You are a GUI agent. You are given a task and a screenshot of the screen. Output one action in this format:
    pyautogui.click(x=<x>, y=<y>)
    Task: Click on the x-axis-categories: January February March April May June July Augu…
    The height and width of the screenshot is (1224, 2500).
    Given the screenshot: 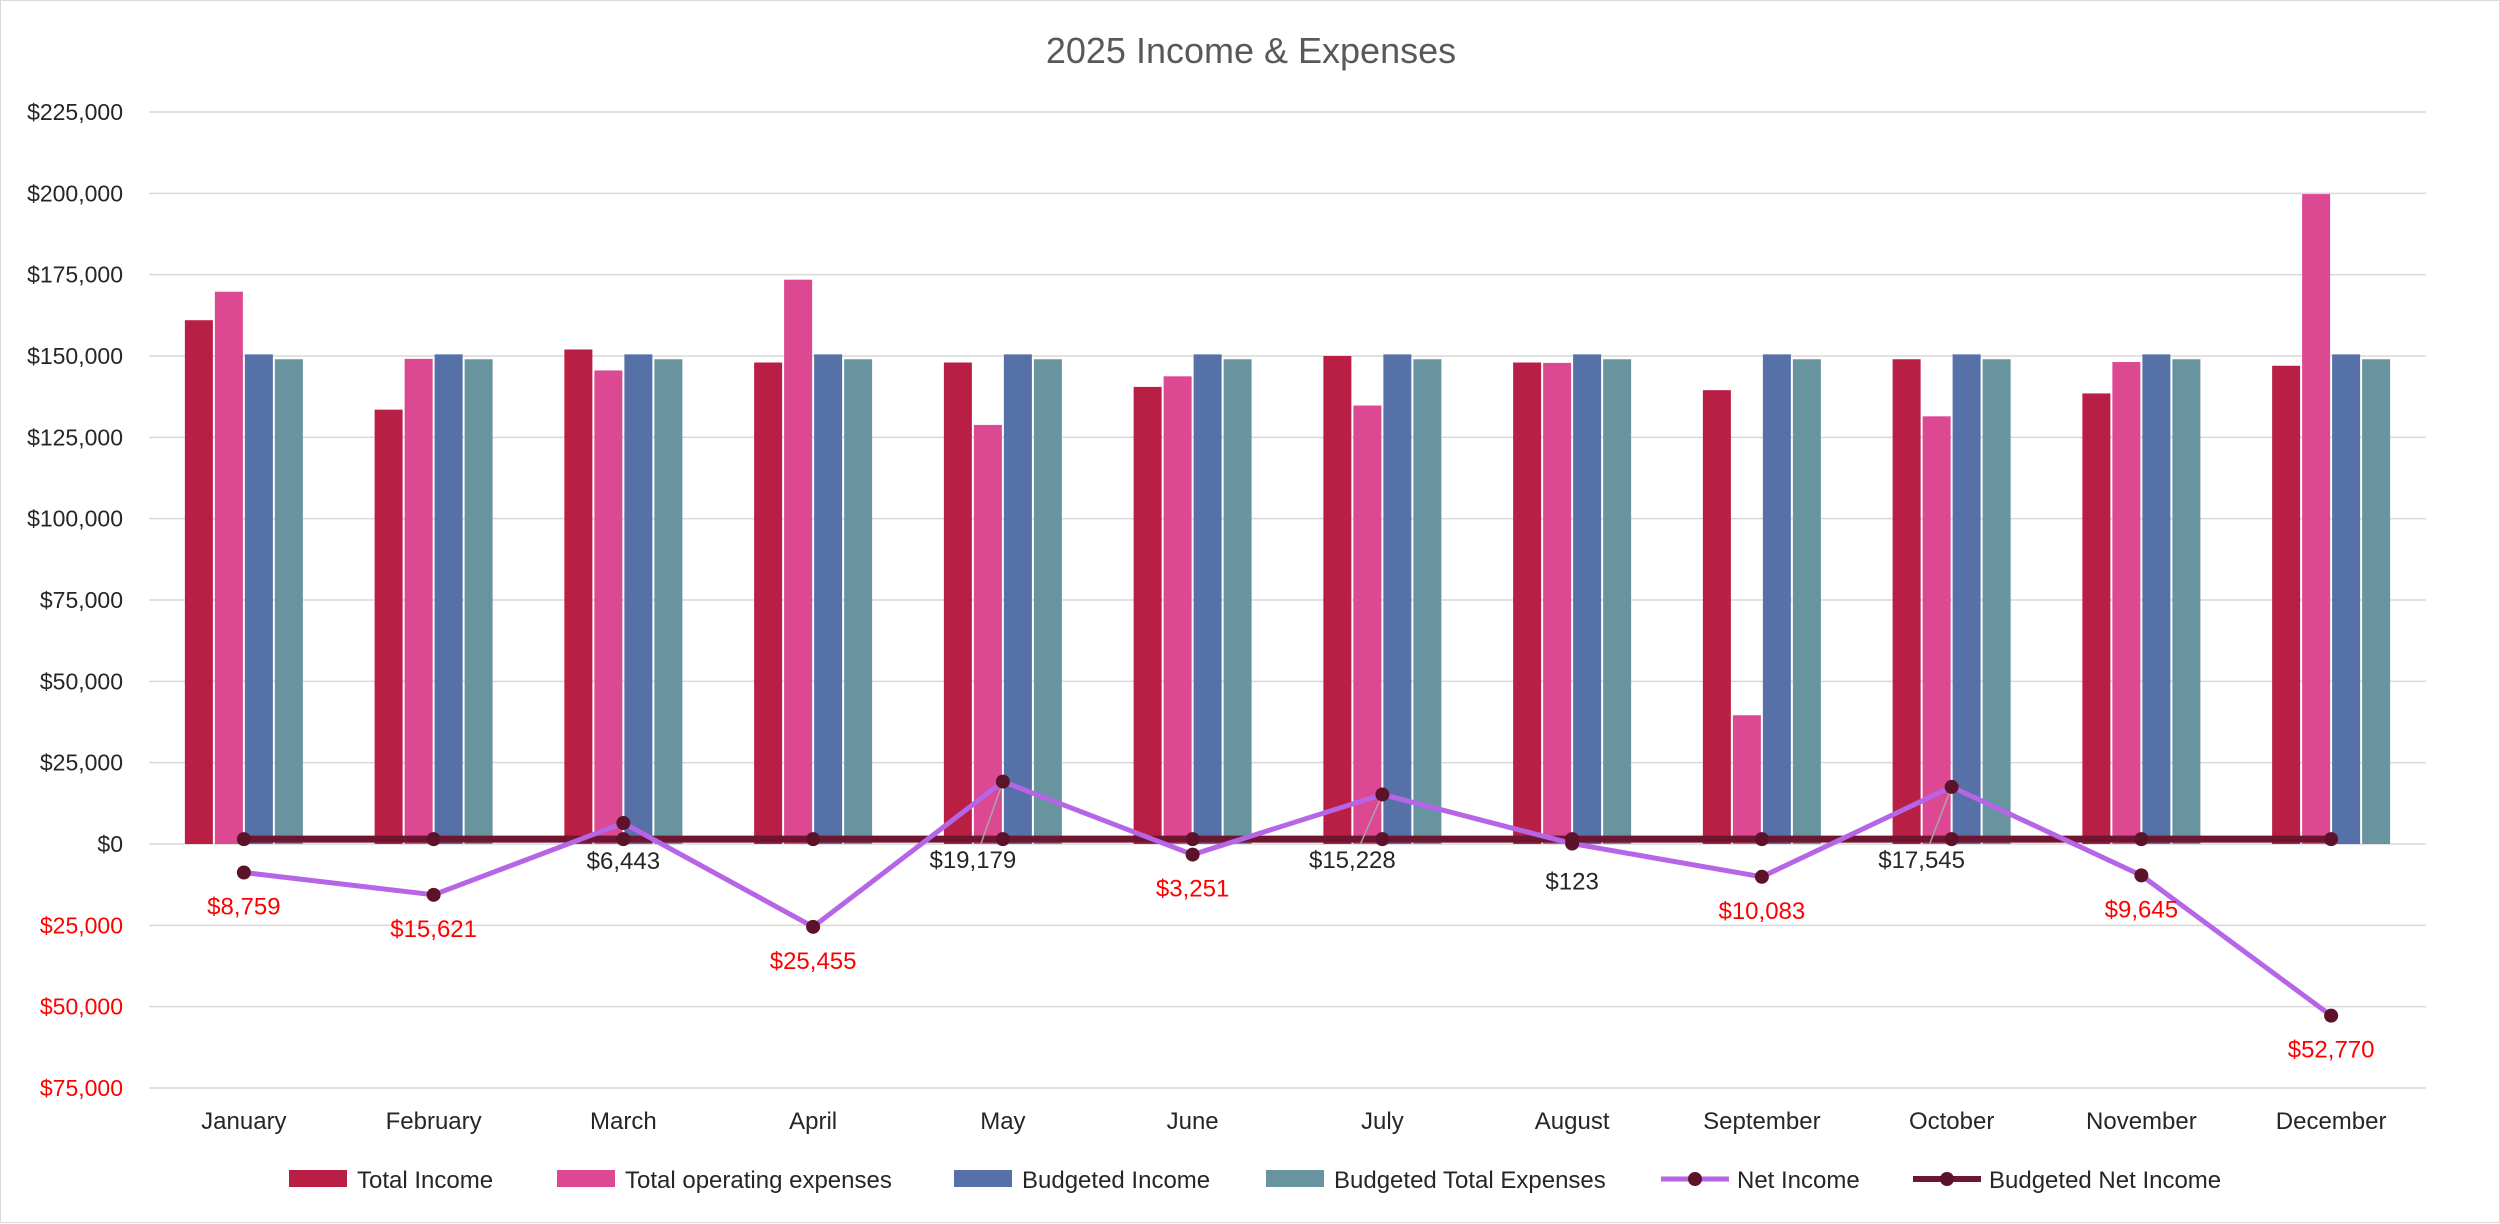 What is the action you would take?
    pyautogui.click(x=1293, y=1121)
    